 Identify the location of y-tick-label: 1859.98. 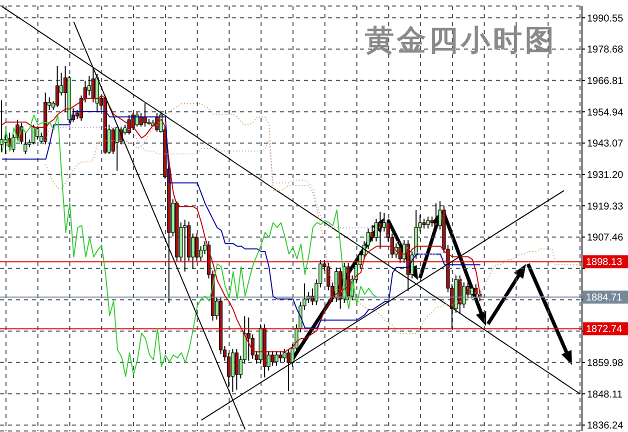
(605, 363).